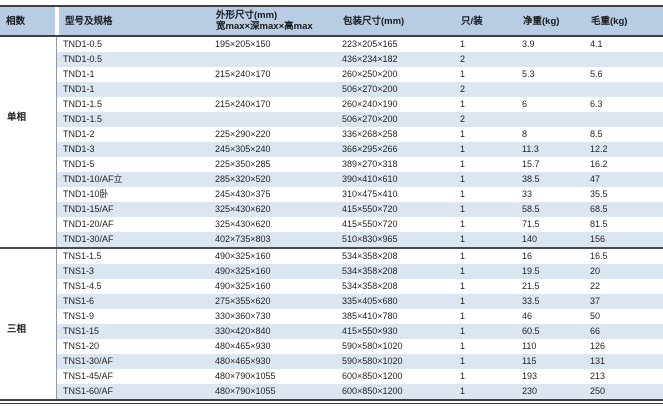 The image size is (663, 409). Describe the element at coordinates (530, 149) in the screenshot. I see `cell-net-weight: 11.3` at that location.